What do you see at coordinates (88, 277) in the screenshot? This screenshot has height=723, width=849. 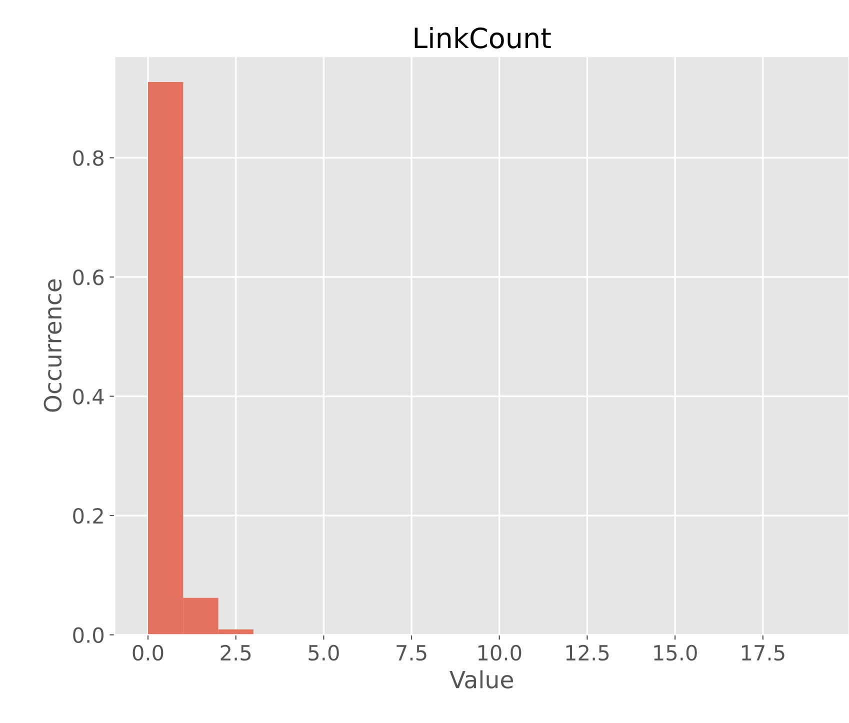 I see `y-tick-label: 0.6` at bounding box center [88, 277].